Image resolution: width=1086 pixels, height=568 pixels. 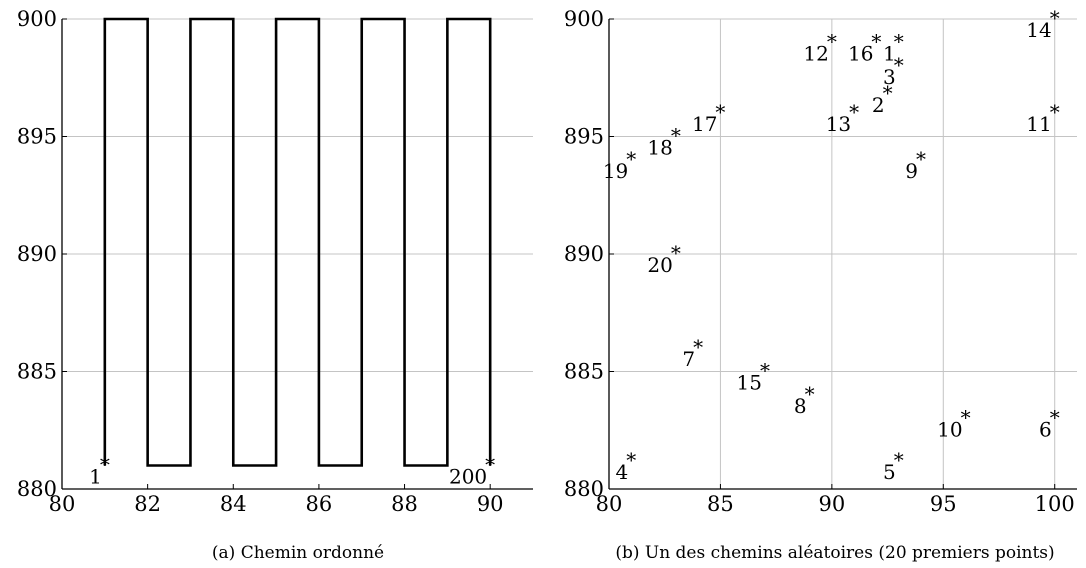 I want to click on x-tick-label: 100, so click(x=1055, y=504).